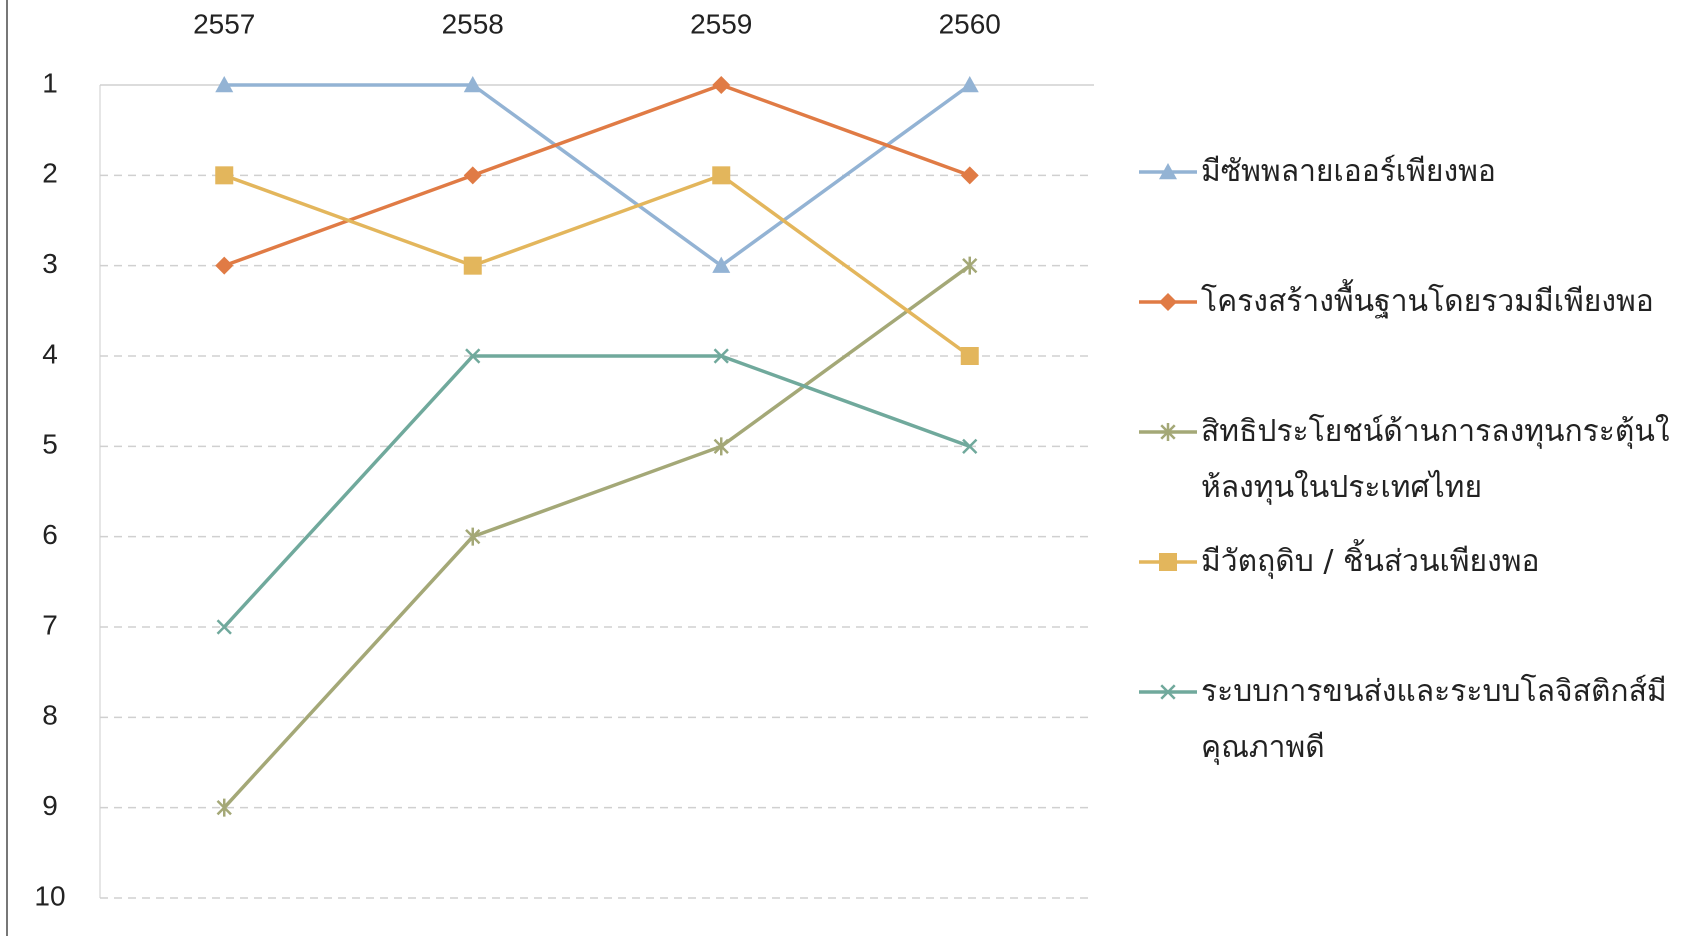 This screenshot has width=1682, height=936. I want to click on x-tick-label: 2560, so click(970, 23).